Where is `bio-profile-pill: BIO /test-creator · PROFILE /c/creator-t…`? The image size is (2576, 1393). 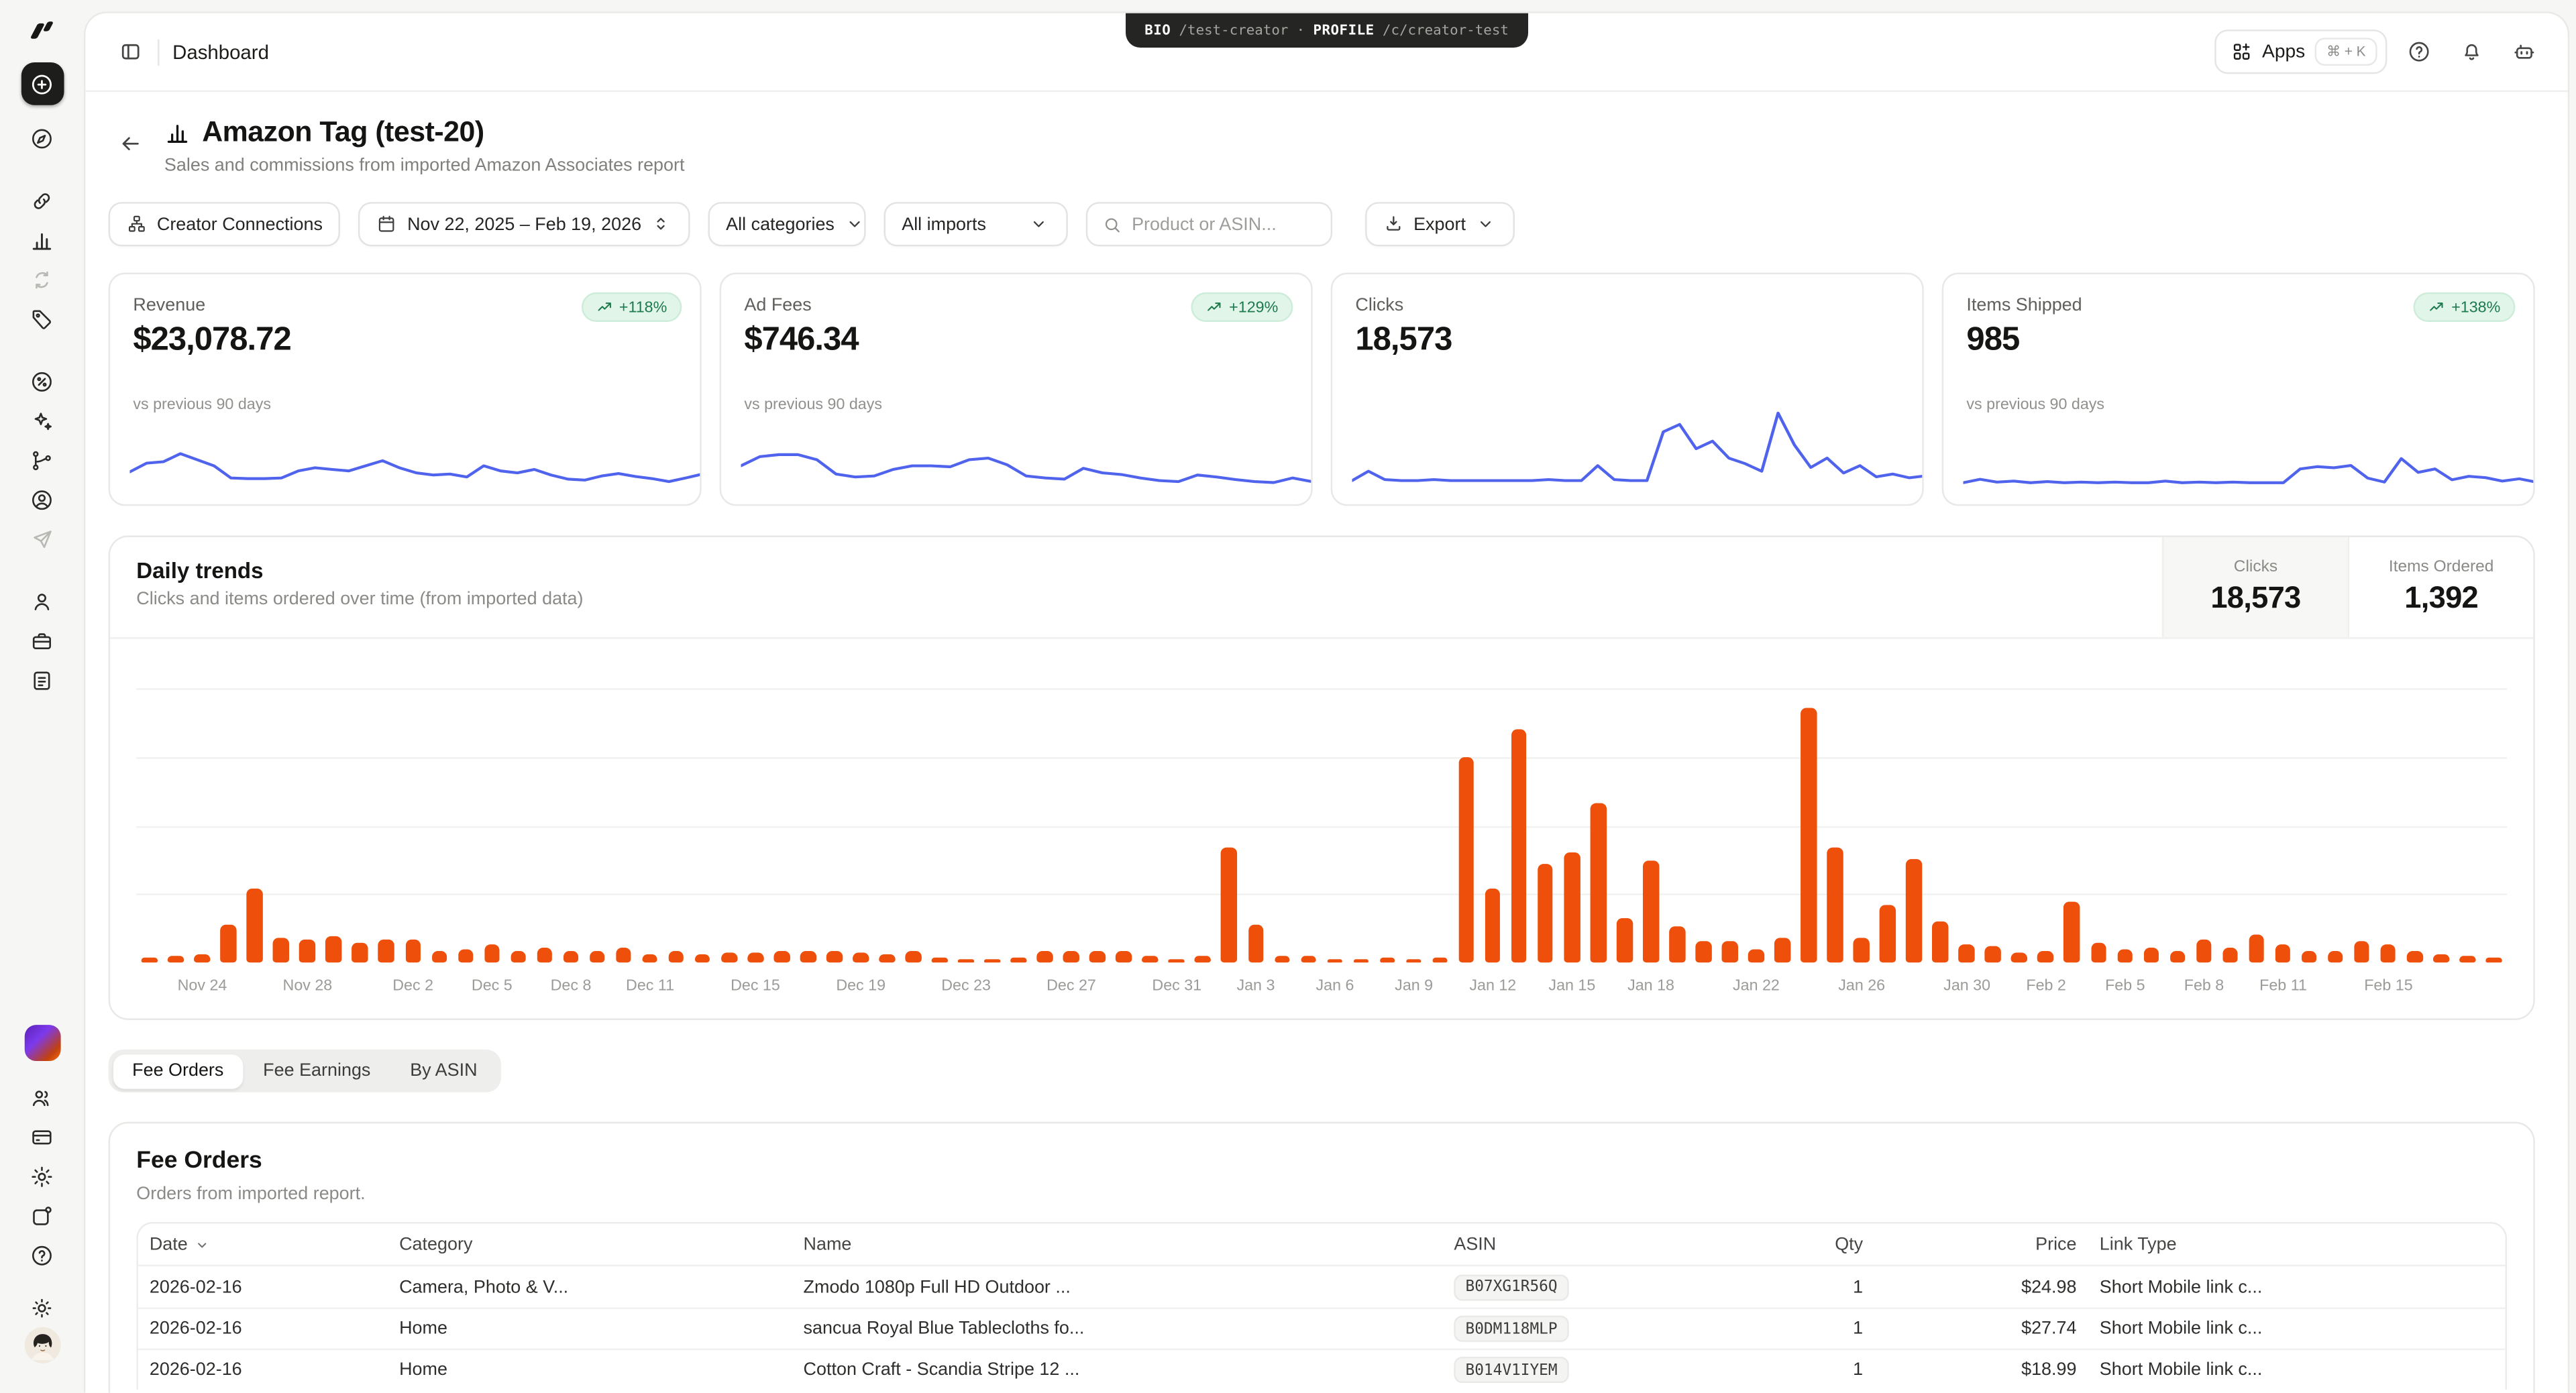
bio-profile-pill: BIO /test-creator · PROFILE /c/creator-t… is located at coordinates (1326, 31).